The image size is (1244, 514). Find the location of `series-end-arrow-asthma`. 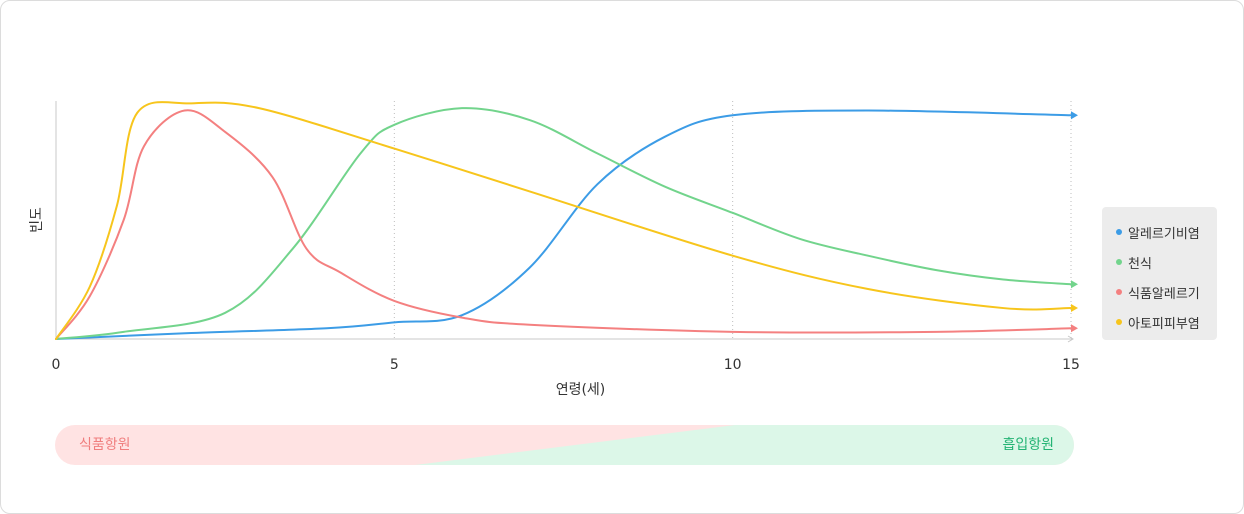

series-end-arrow-asthma is located at coordinates (1074, 284).